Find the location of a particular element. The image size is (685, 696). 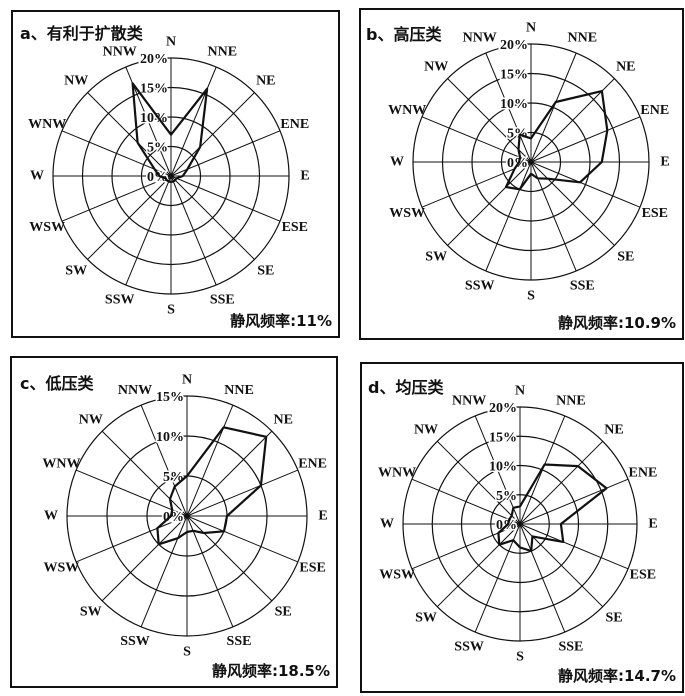

panel-title: a、有利于扩散类 is located at coordinates (81, 33).